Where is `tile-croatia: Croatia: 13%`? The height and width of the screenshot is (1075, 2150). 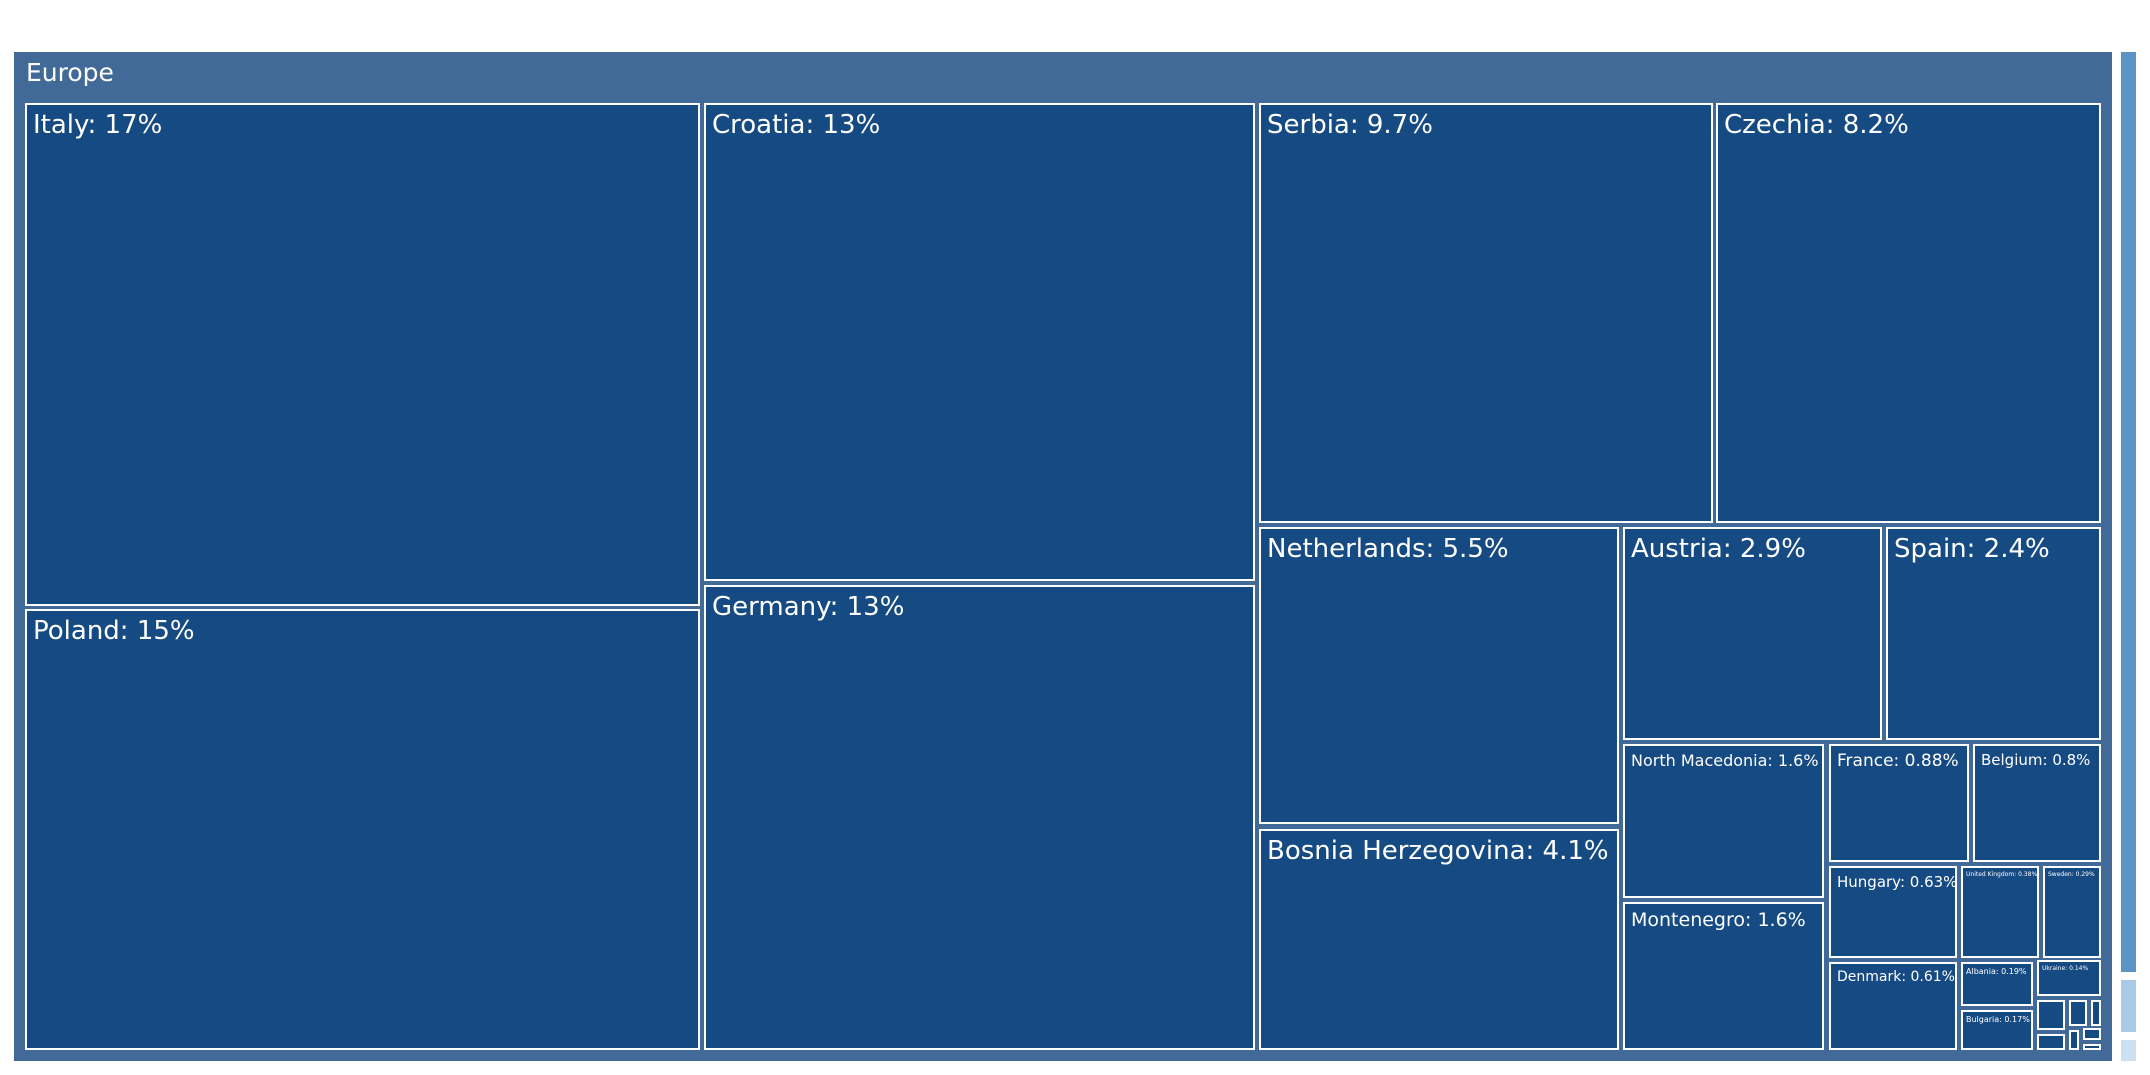
tile-croatia: Croatia: 13% is located at coordinates (979, 342).